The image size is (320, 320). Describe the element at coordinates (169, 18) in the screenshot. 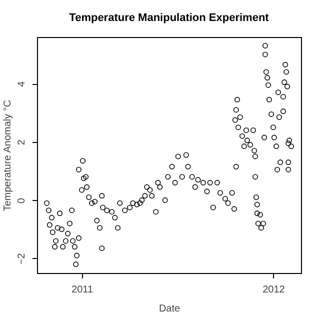

I see `chart-title: Temperature Manipulation Experiment` at that location.